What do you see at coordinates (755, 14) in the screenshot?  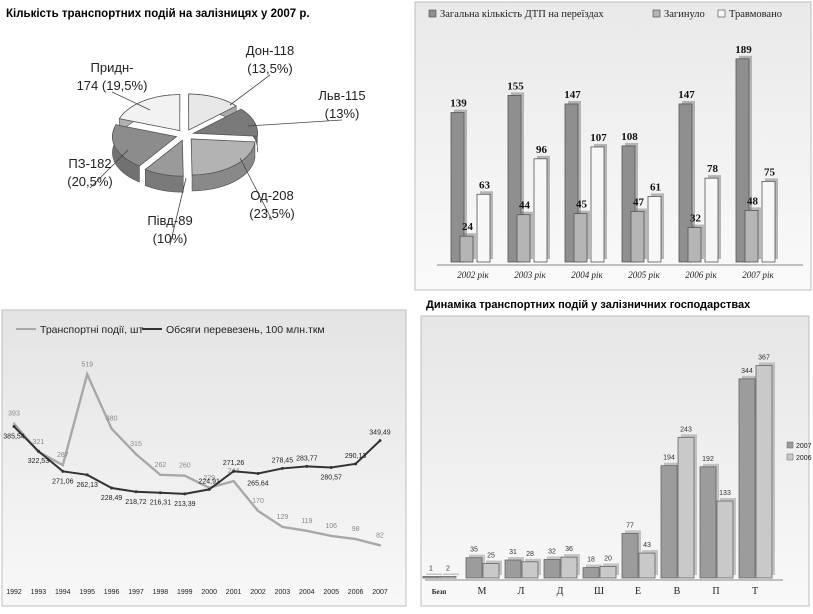 I see `legend-label-2: Травмовано` at bounding box center [755, 14].